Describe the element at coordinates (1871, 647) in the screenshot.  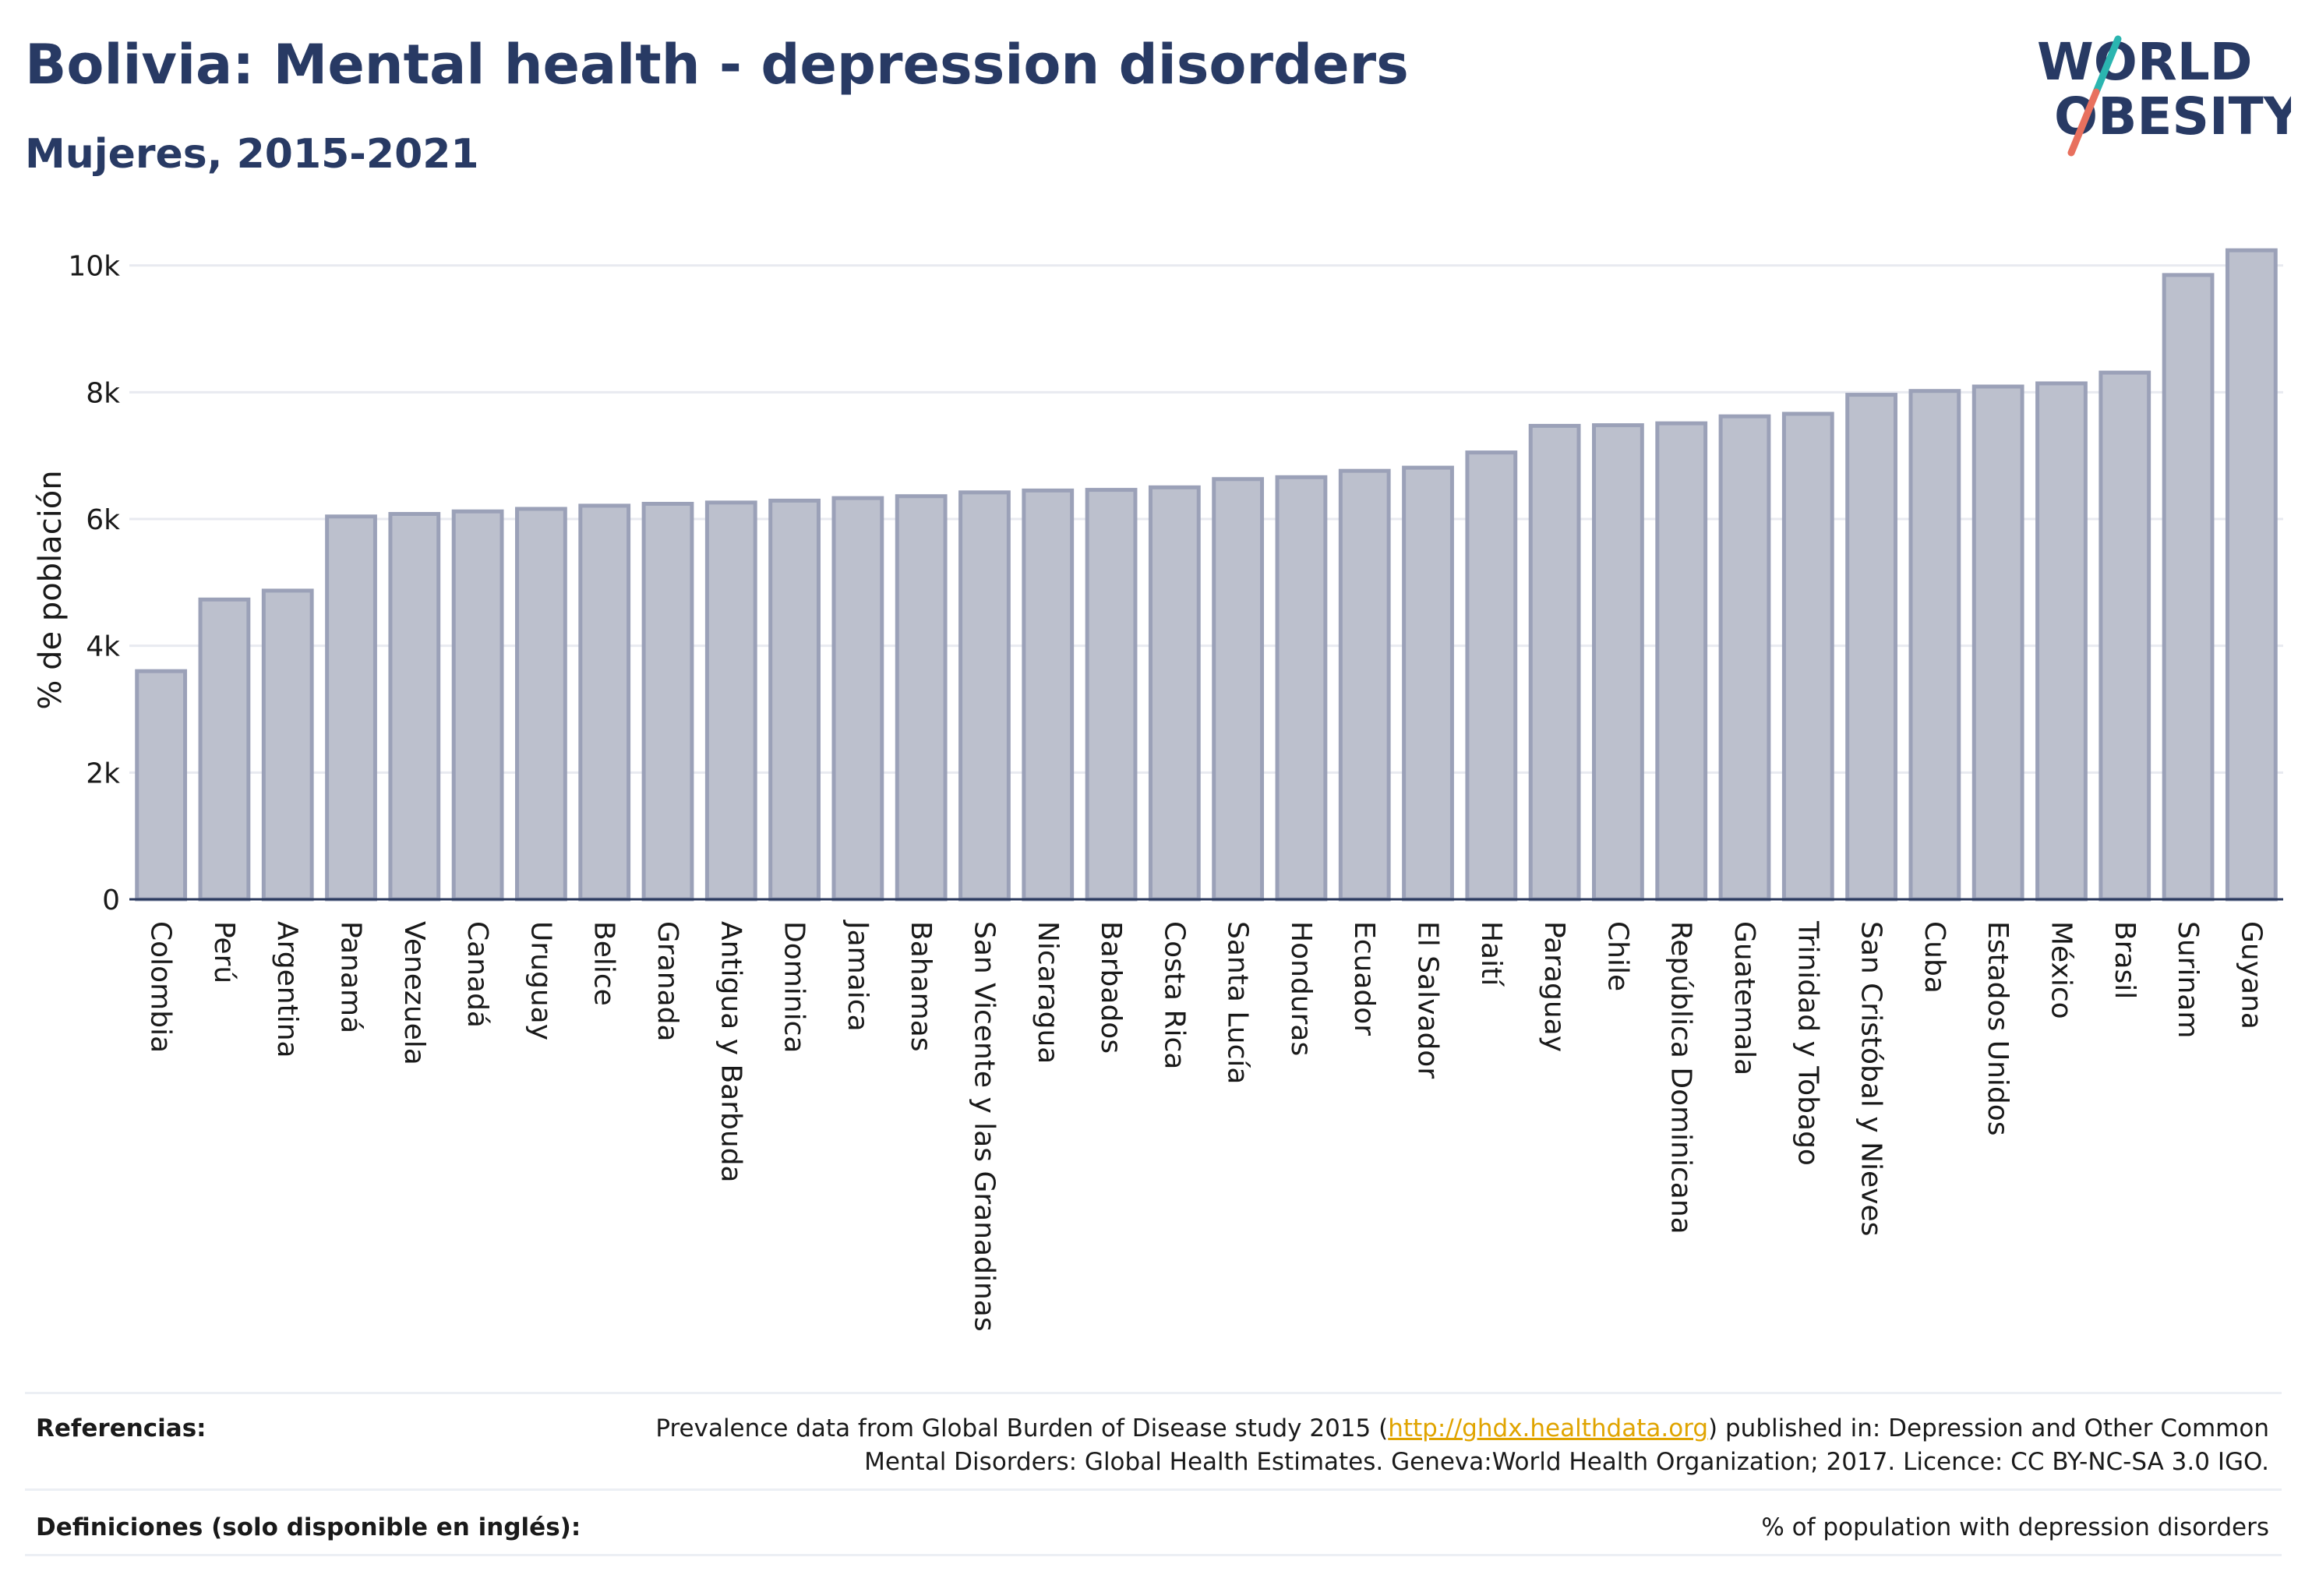
I see `bar-san-cristóbal-y-nieves` at that location.